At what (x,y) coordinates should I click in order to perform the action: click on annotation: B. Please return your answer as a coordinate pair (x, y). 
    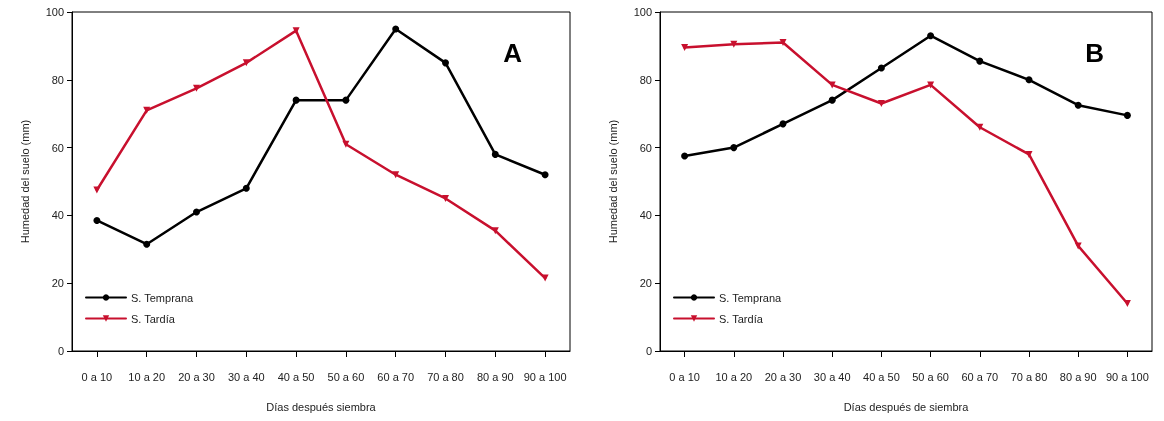
    Looking at the image, I should click on (1094, 53).